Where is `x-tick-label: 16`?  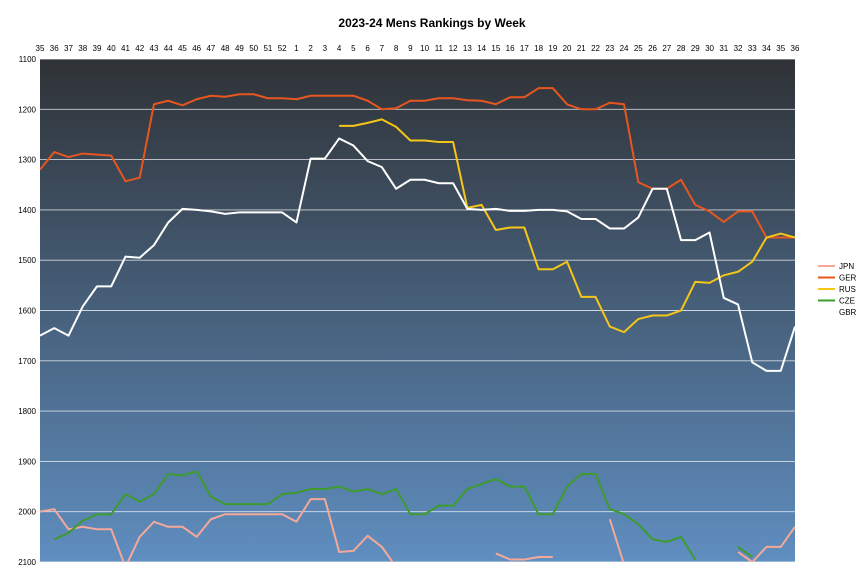
x-tick-label: 16 is located at coordinates (510, 48).